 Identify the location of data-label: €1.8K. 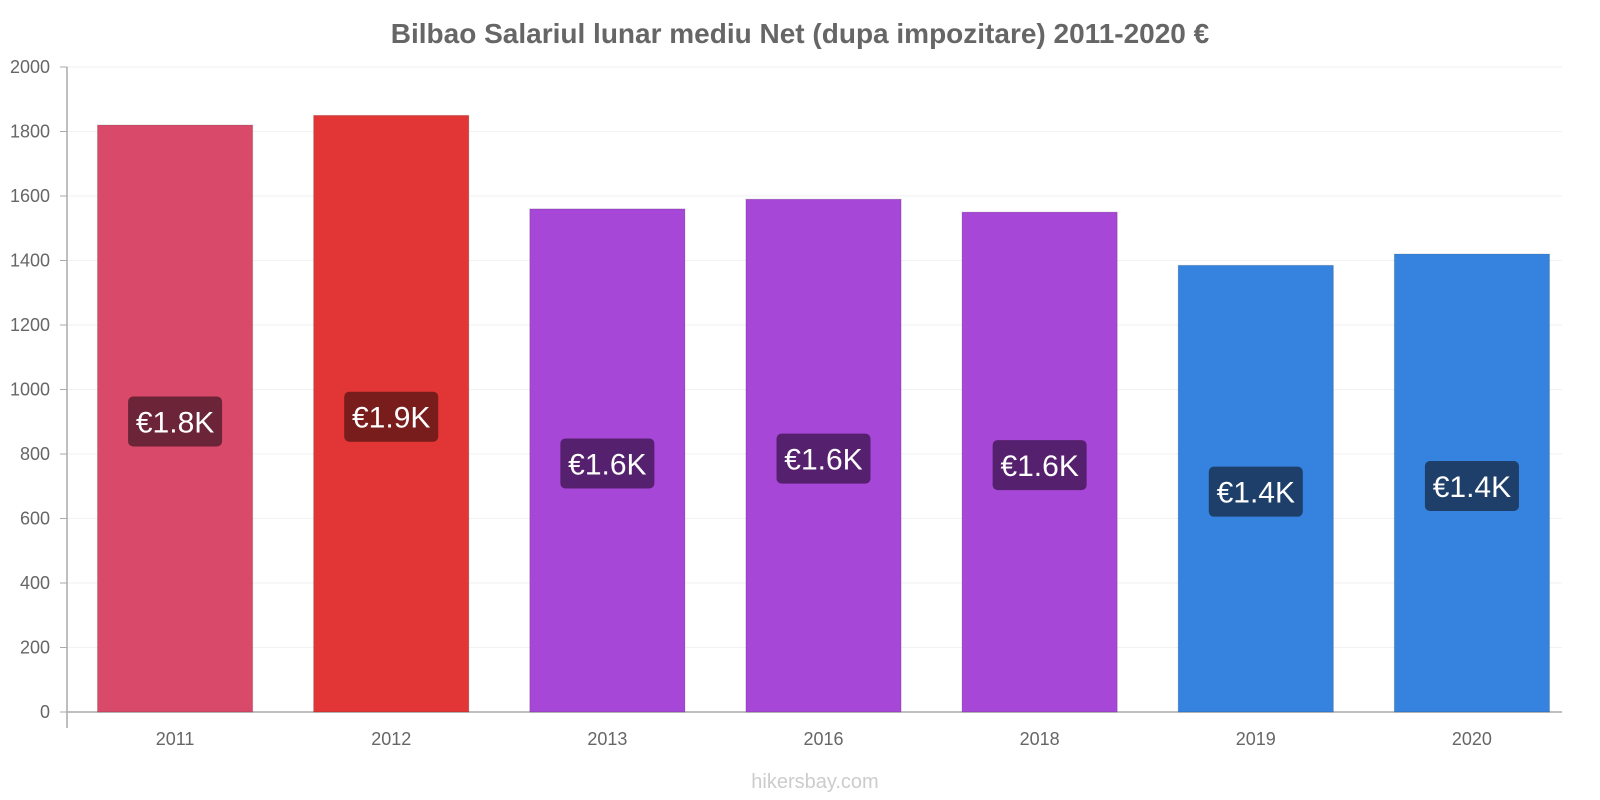
(175, 423).